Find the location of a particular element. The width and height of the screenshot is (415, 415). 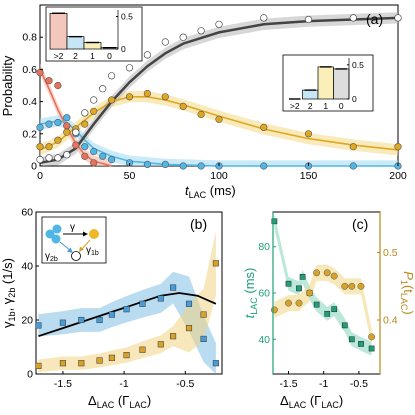

panel-b-xlabel-sub: LAC is located at coordinates (106, 405).